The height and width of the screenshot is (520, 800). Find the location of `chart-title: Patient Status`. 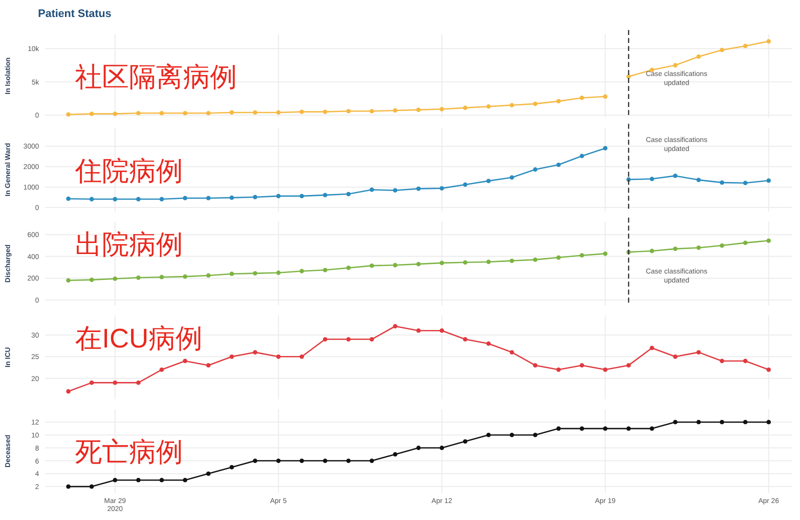

chart-title: Patient Status is located at coordinates (75, 14).